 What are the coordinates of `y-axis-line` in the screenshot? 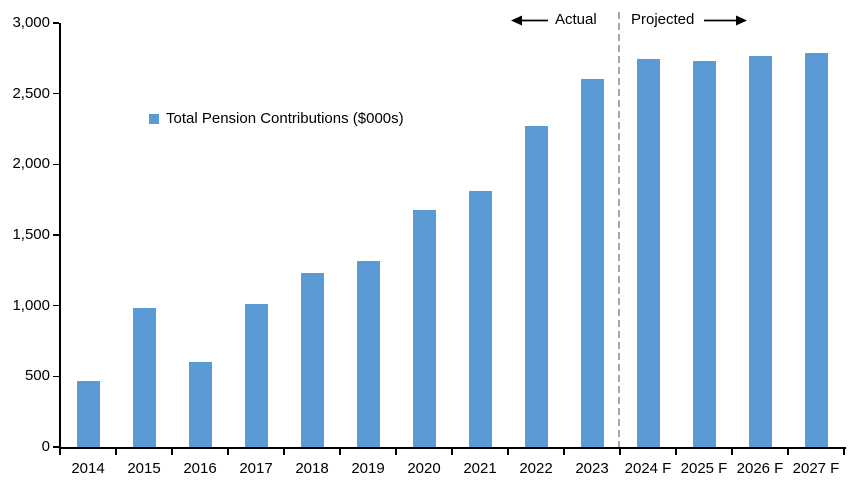 It's located at (59, 235).